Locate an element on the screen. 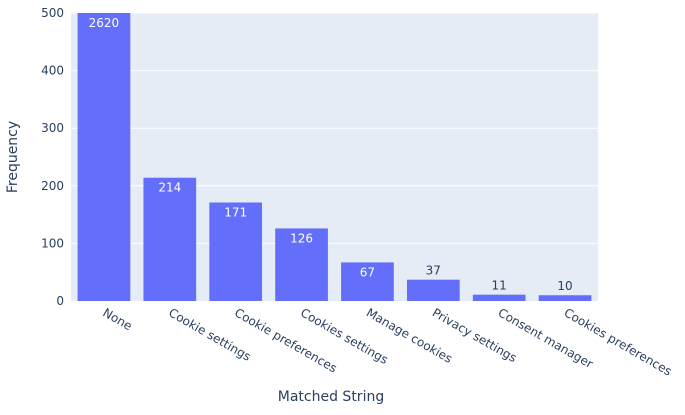 The image size is (685, 415). x-tick-label: None is located at coordinates (117, 319).